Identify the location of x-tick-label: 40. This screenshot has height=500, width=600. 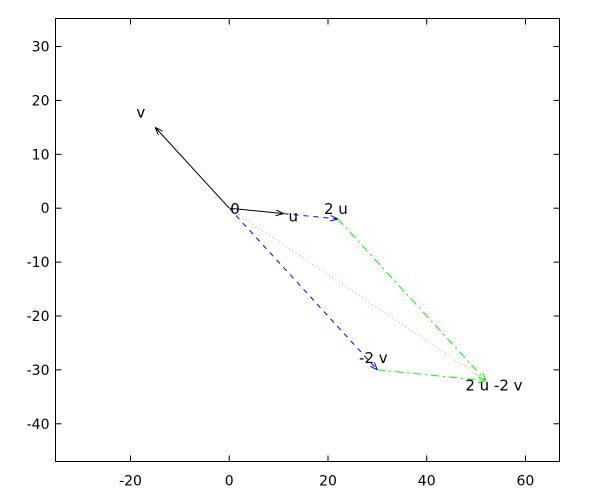
(427, 482).